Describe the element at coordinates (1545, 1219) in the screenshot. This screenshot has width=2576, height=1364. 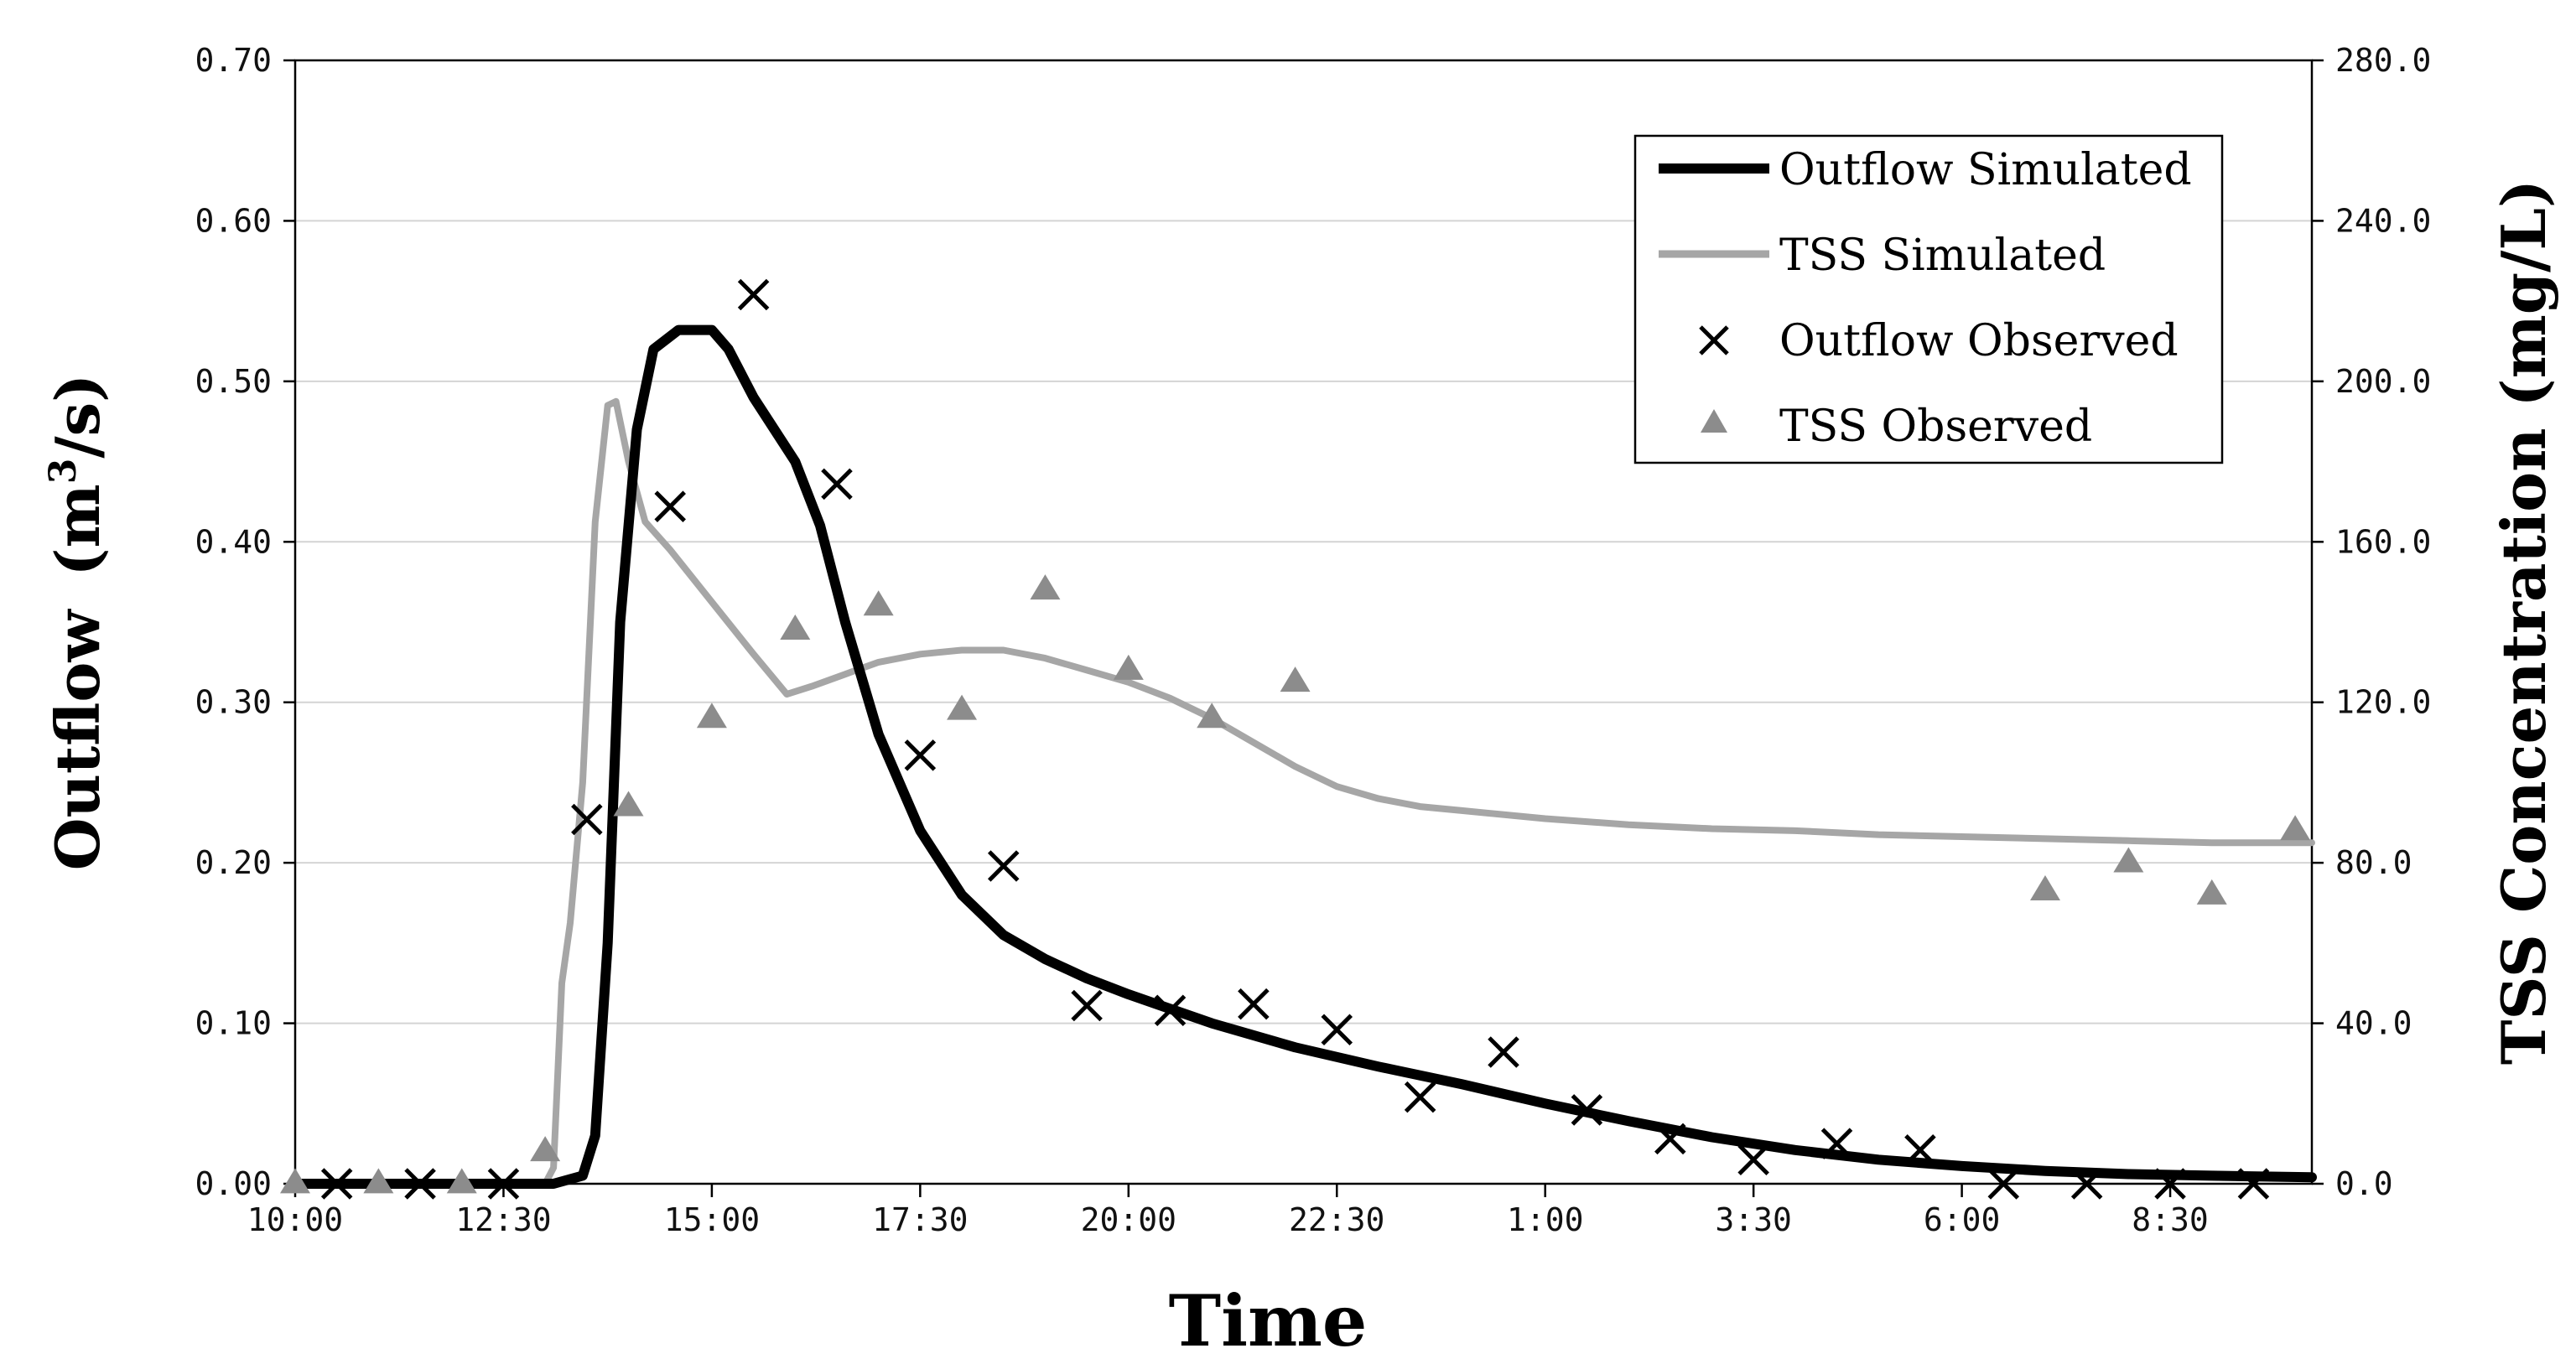
I see `x-tick-label: 1:00` at that location.